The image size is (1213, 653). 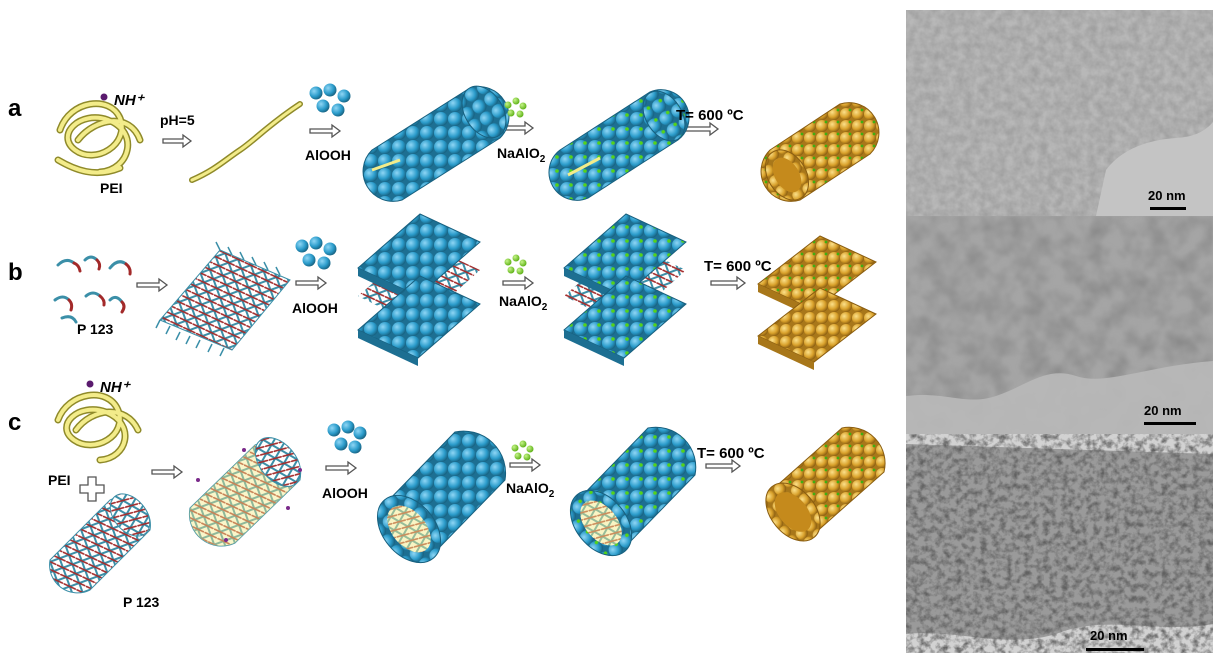 What do you see at coordinates (521, 155) in the screenshot?
I see `naalo2-label-a: NaAlO2` at bounding box center [521, 155].